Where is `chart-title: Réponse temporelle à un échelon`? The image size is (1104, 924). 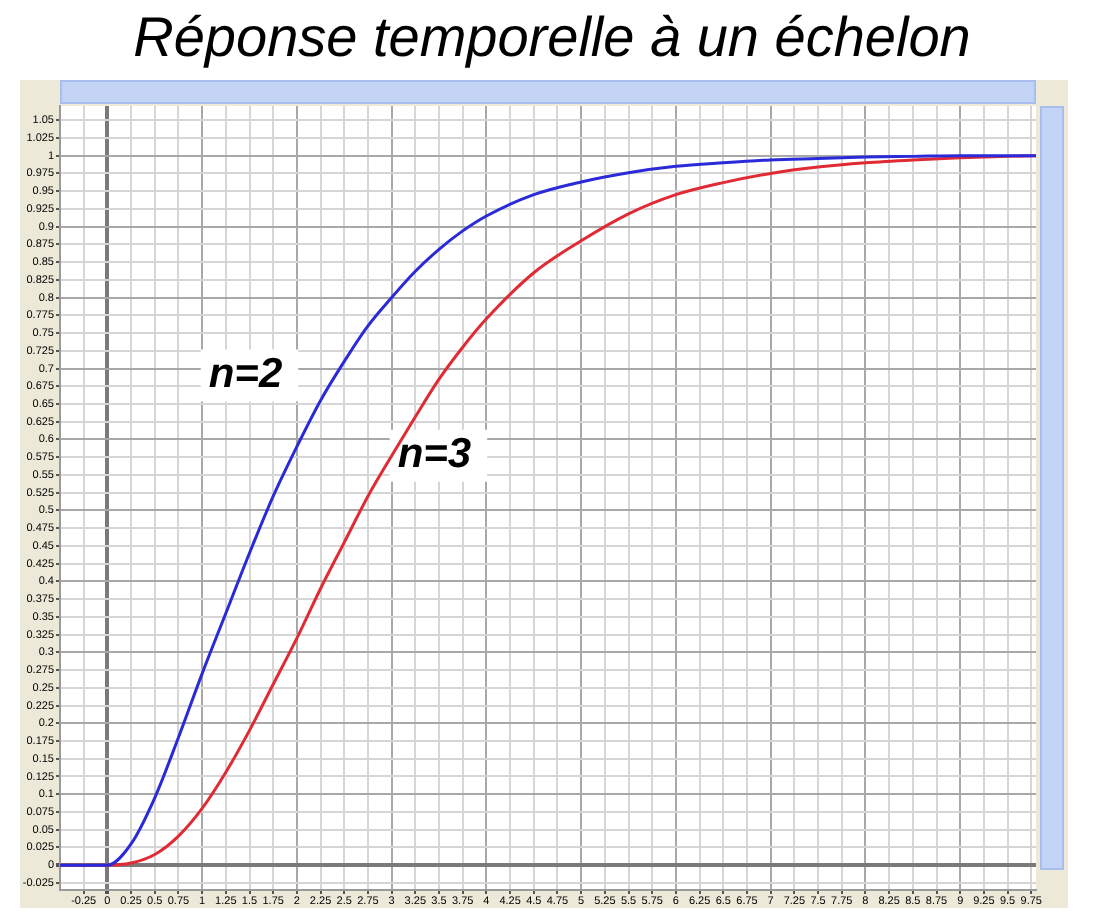
chart-title: Réponse temporelle à un échelon is located at coordinates (552, 38).